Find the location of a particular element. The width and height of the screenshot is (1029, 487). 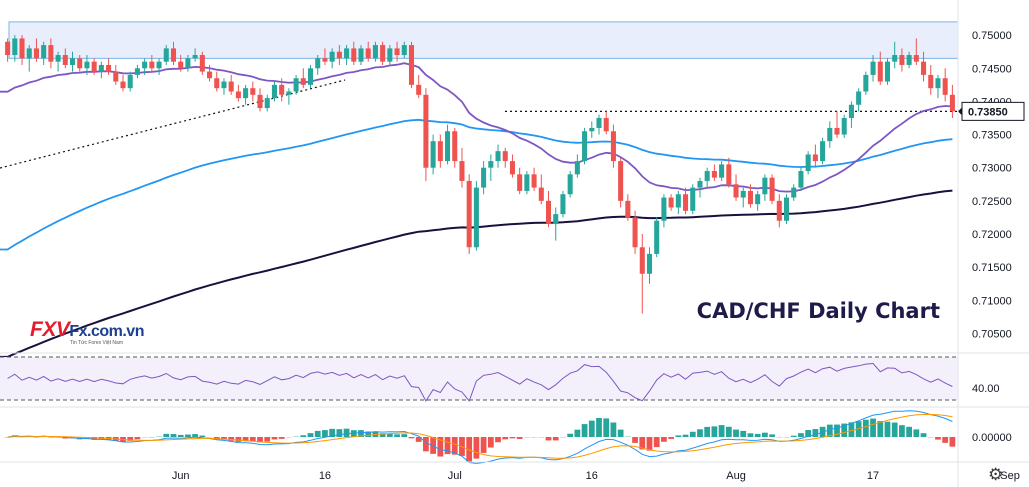

y-tick-label: 0.74500 is located at coordinates (992, 69).